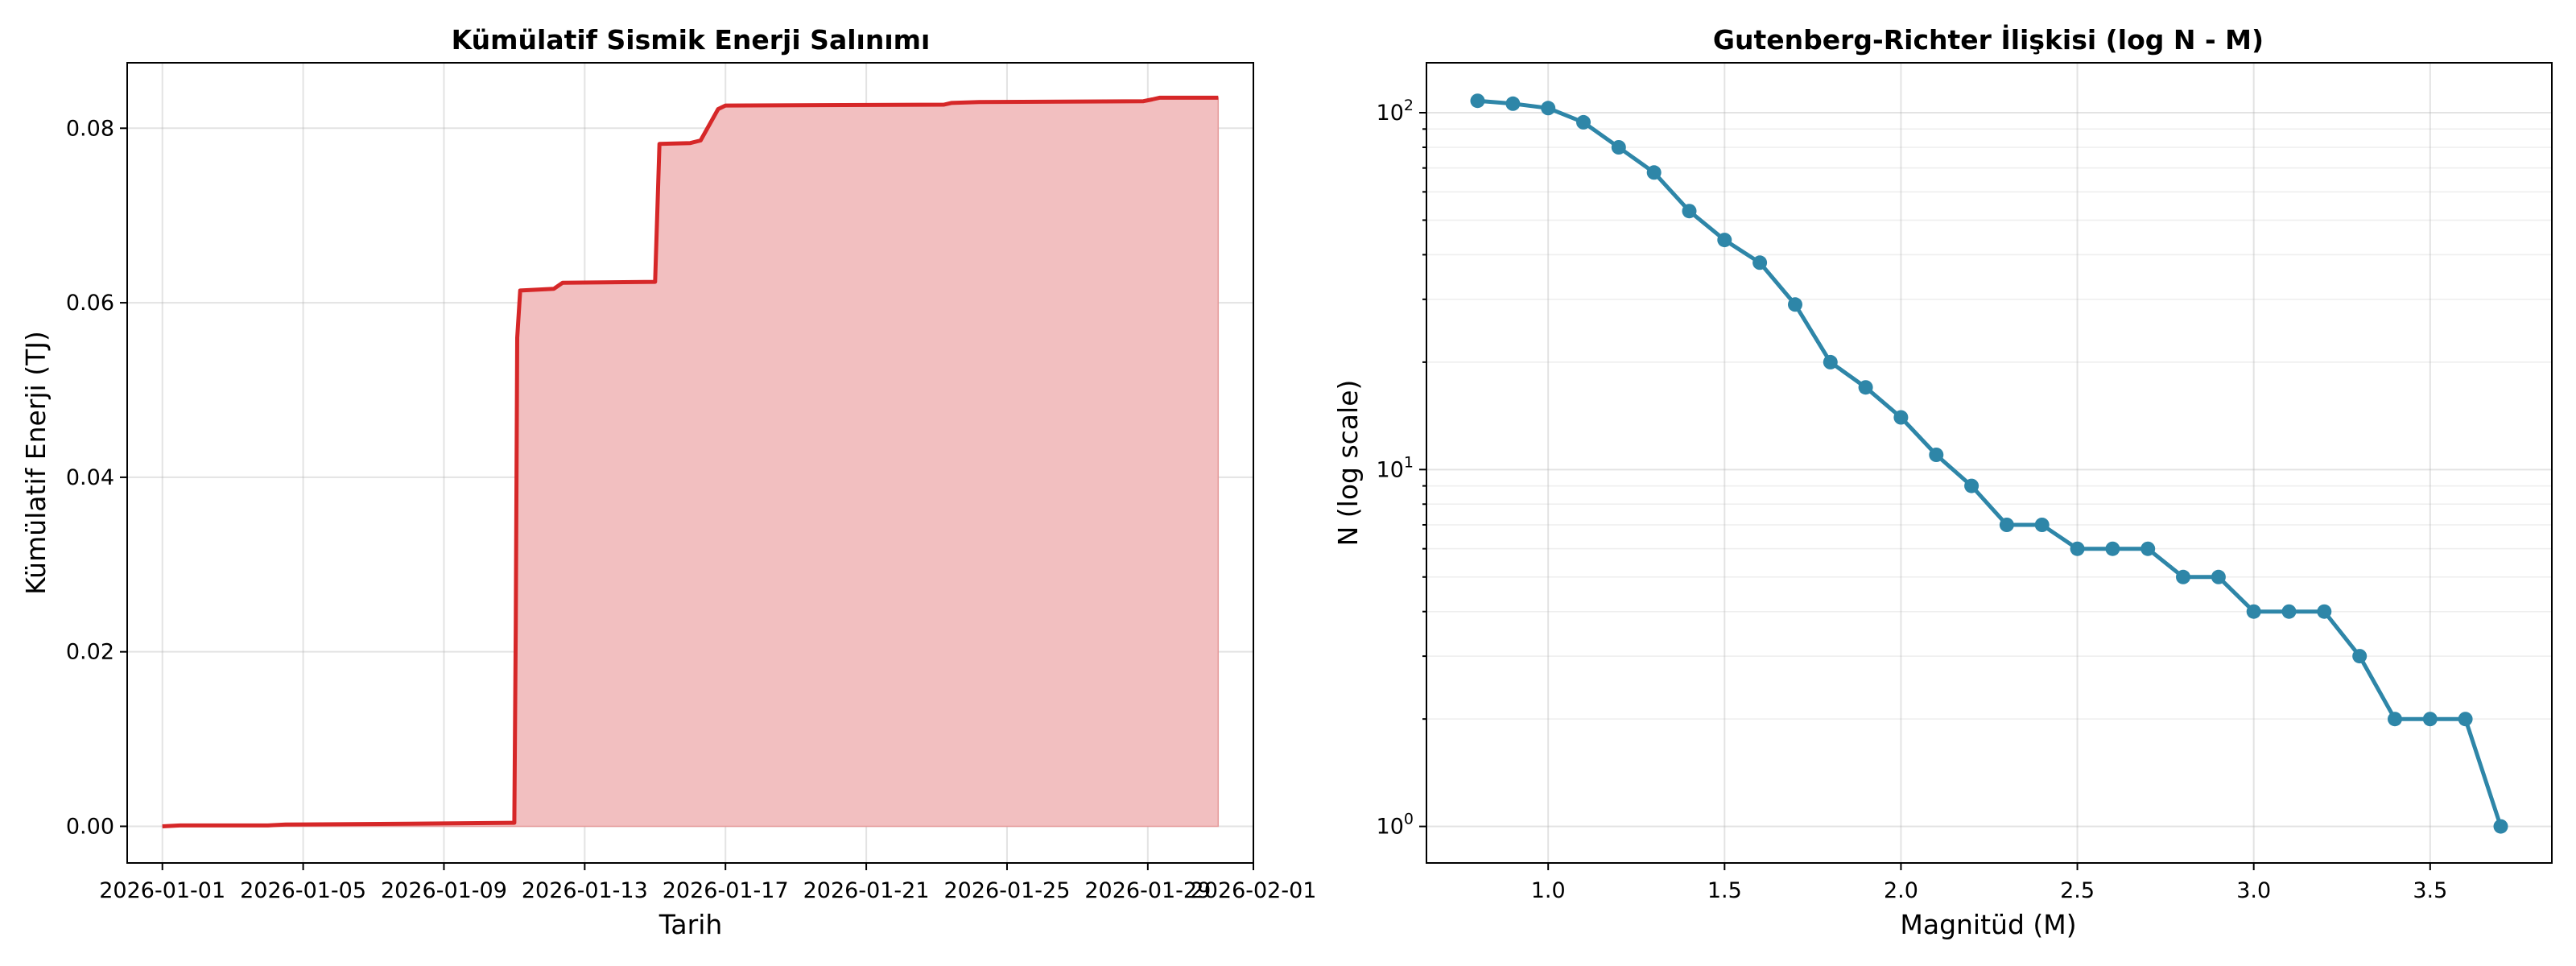 This screenshot has height=966, width=2576. What do you see at coordinates (690, 925) in the screenshot?
I see `x-axis-label: Tarih` at bounding box center [690, 925].